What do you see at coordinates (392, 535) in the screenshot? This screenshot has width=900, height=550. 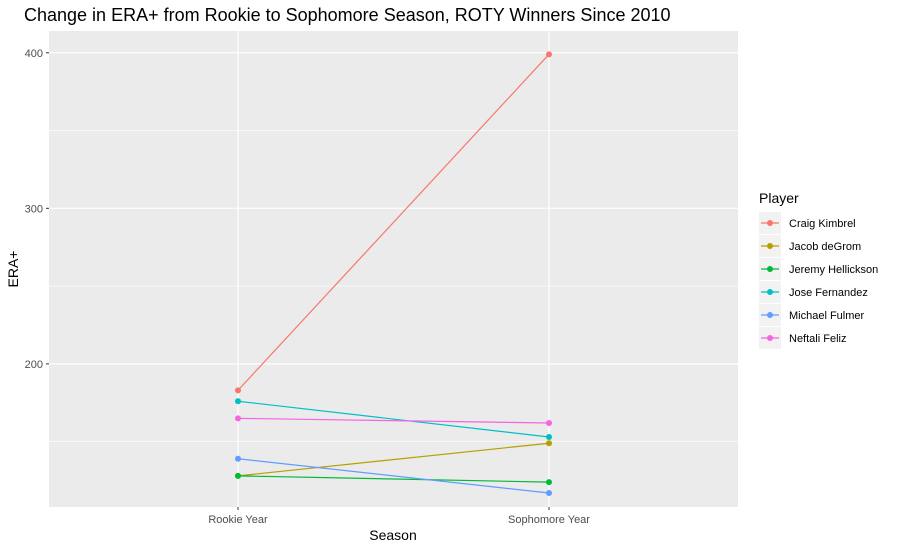 I see `x-axis-title: Season` at bounding box center [392, 535].